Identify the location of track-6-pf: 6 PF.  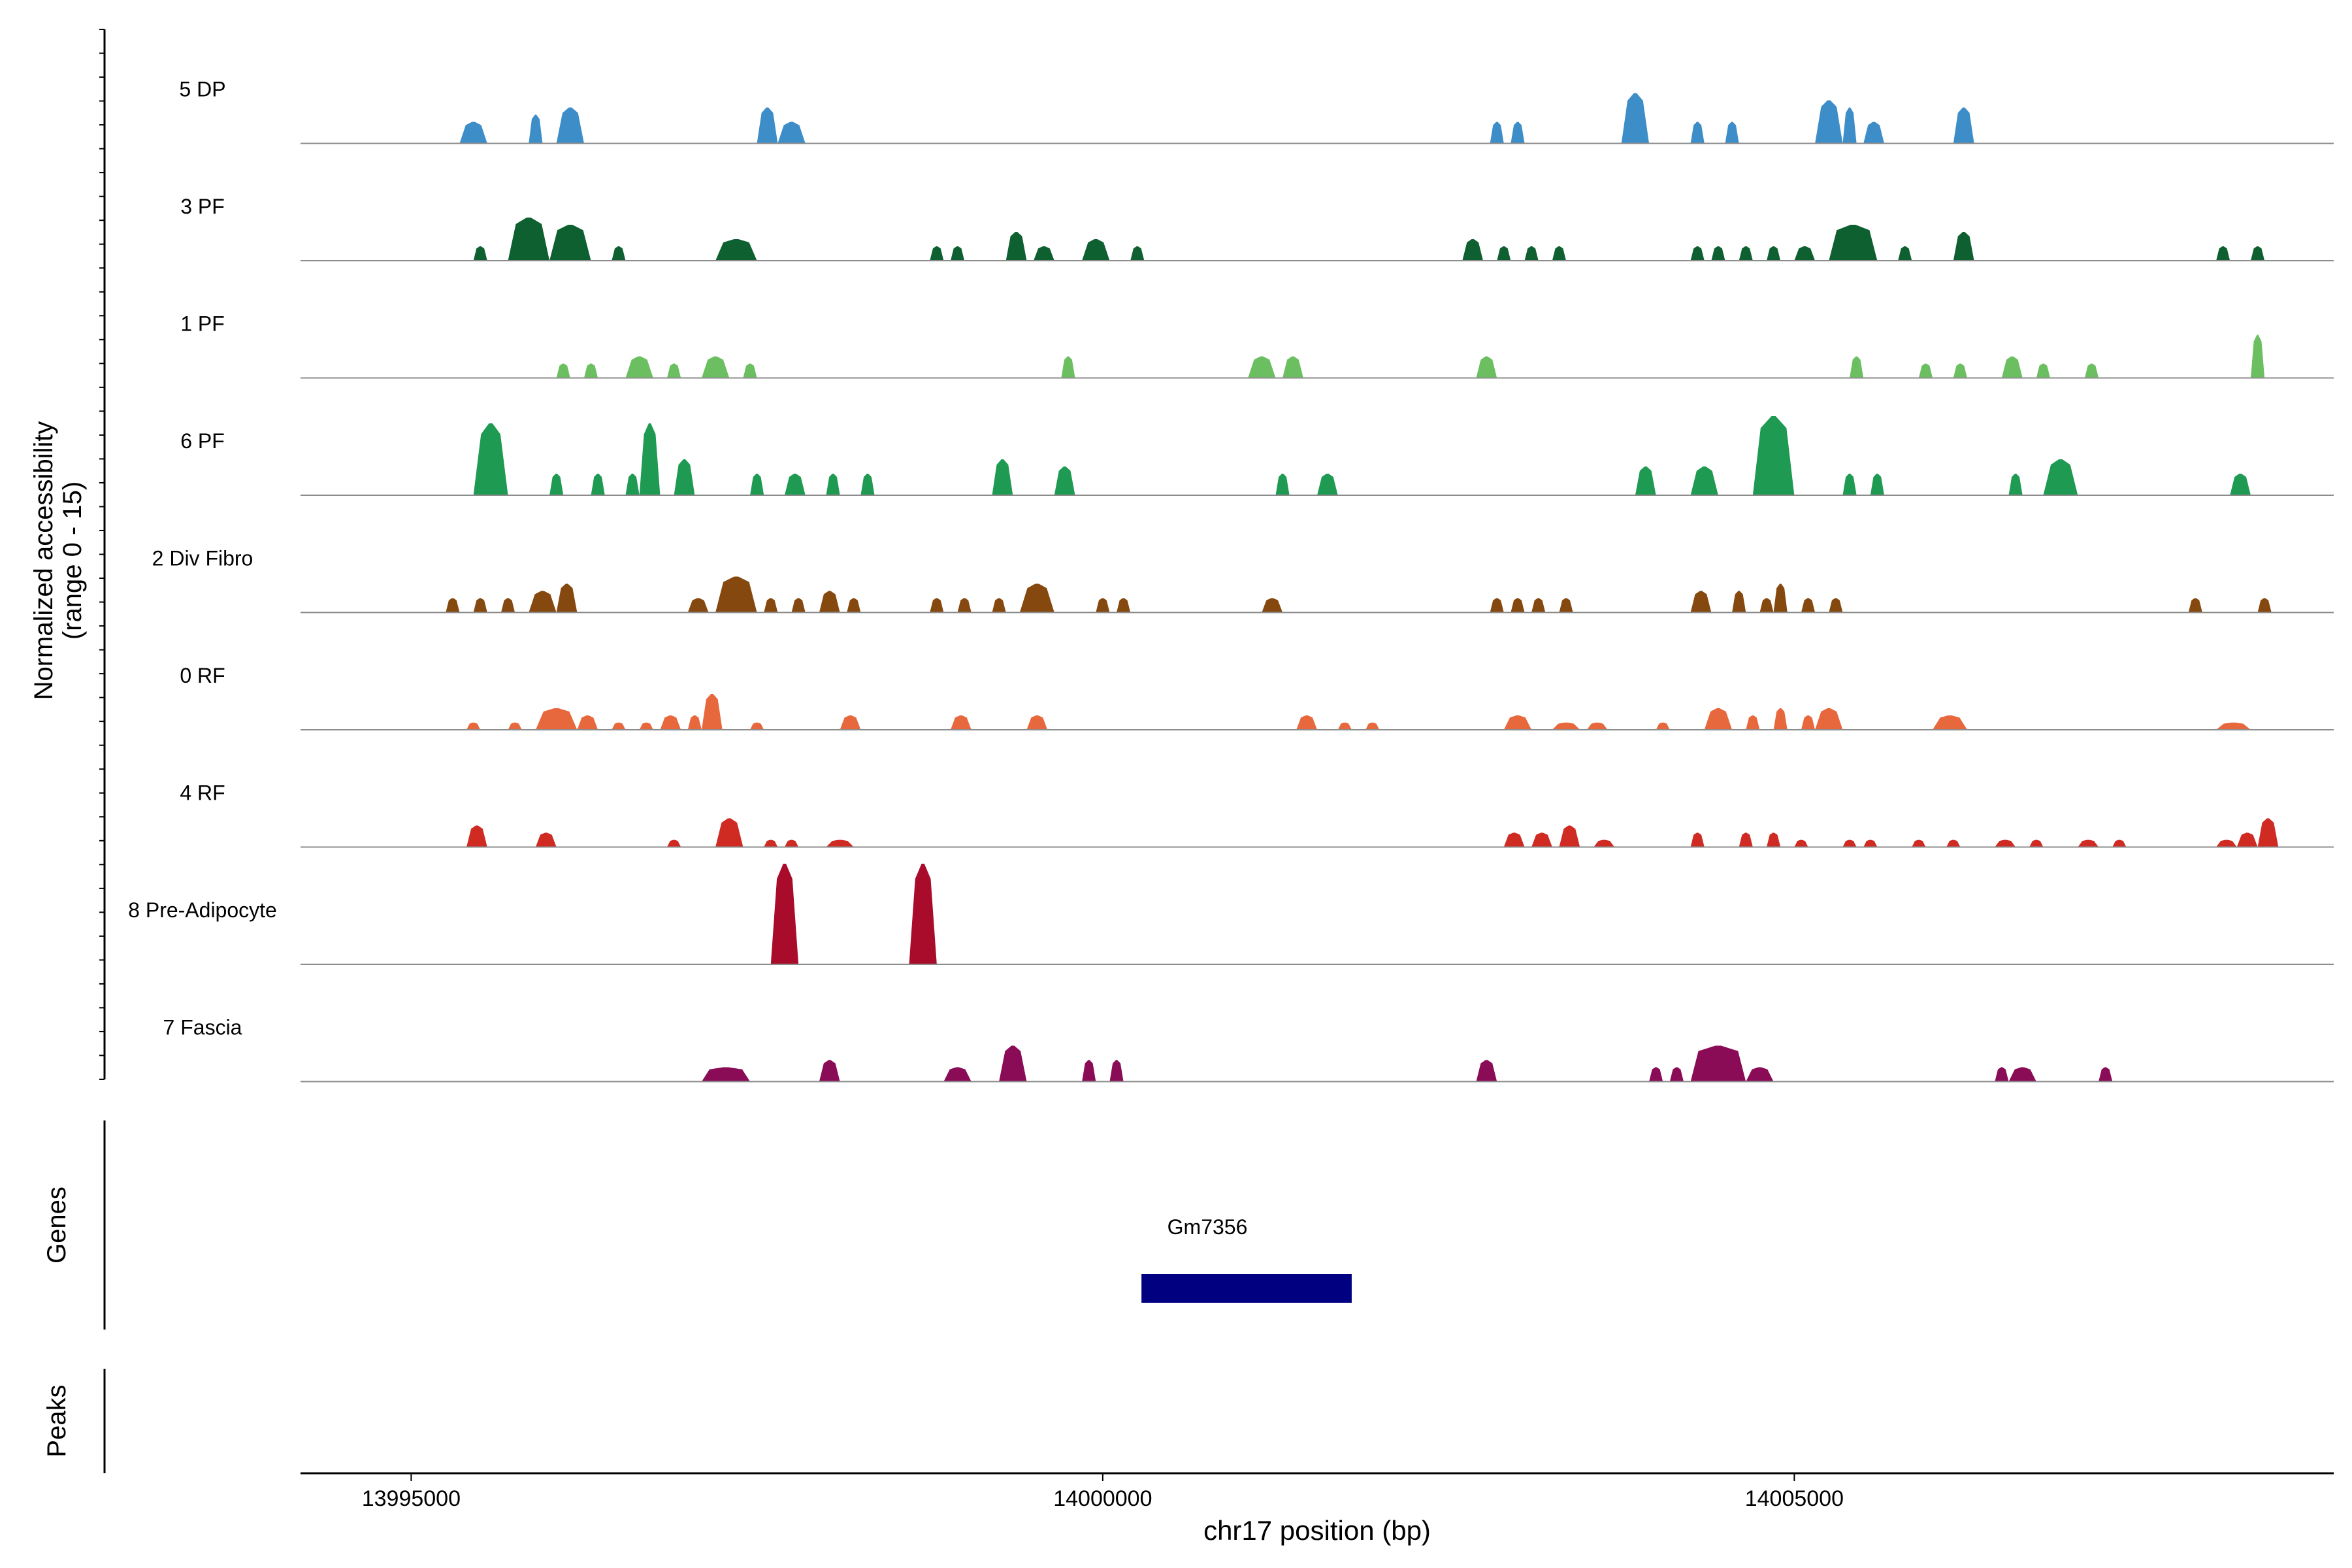
(1257, 456).